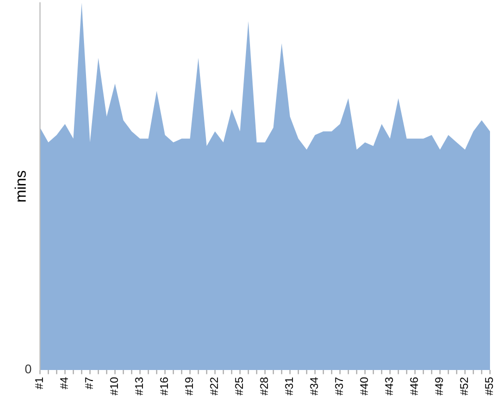  I want to click on x-tick-label: #25, so click(239, 386).